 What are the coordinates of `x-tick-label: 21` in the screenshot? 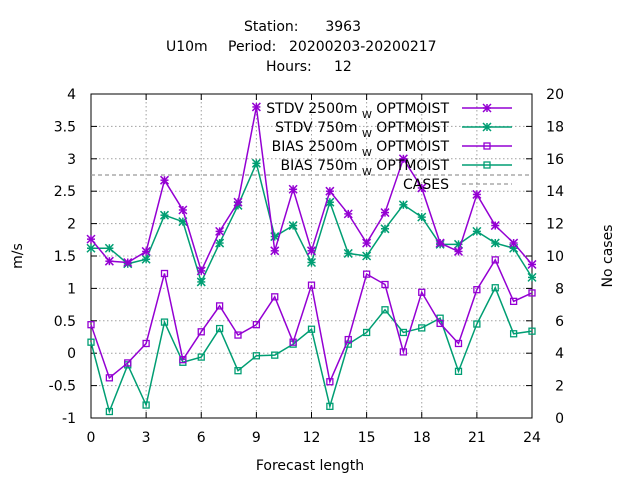 It's located at (477, 438).